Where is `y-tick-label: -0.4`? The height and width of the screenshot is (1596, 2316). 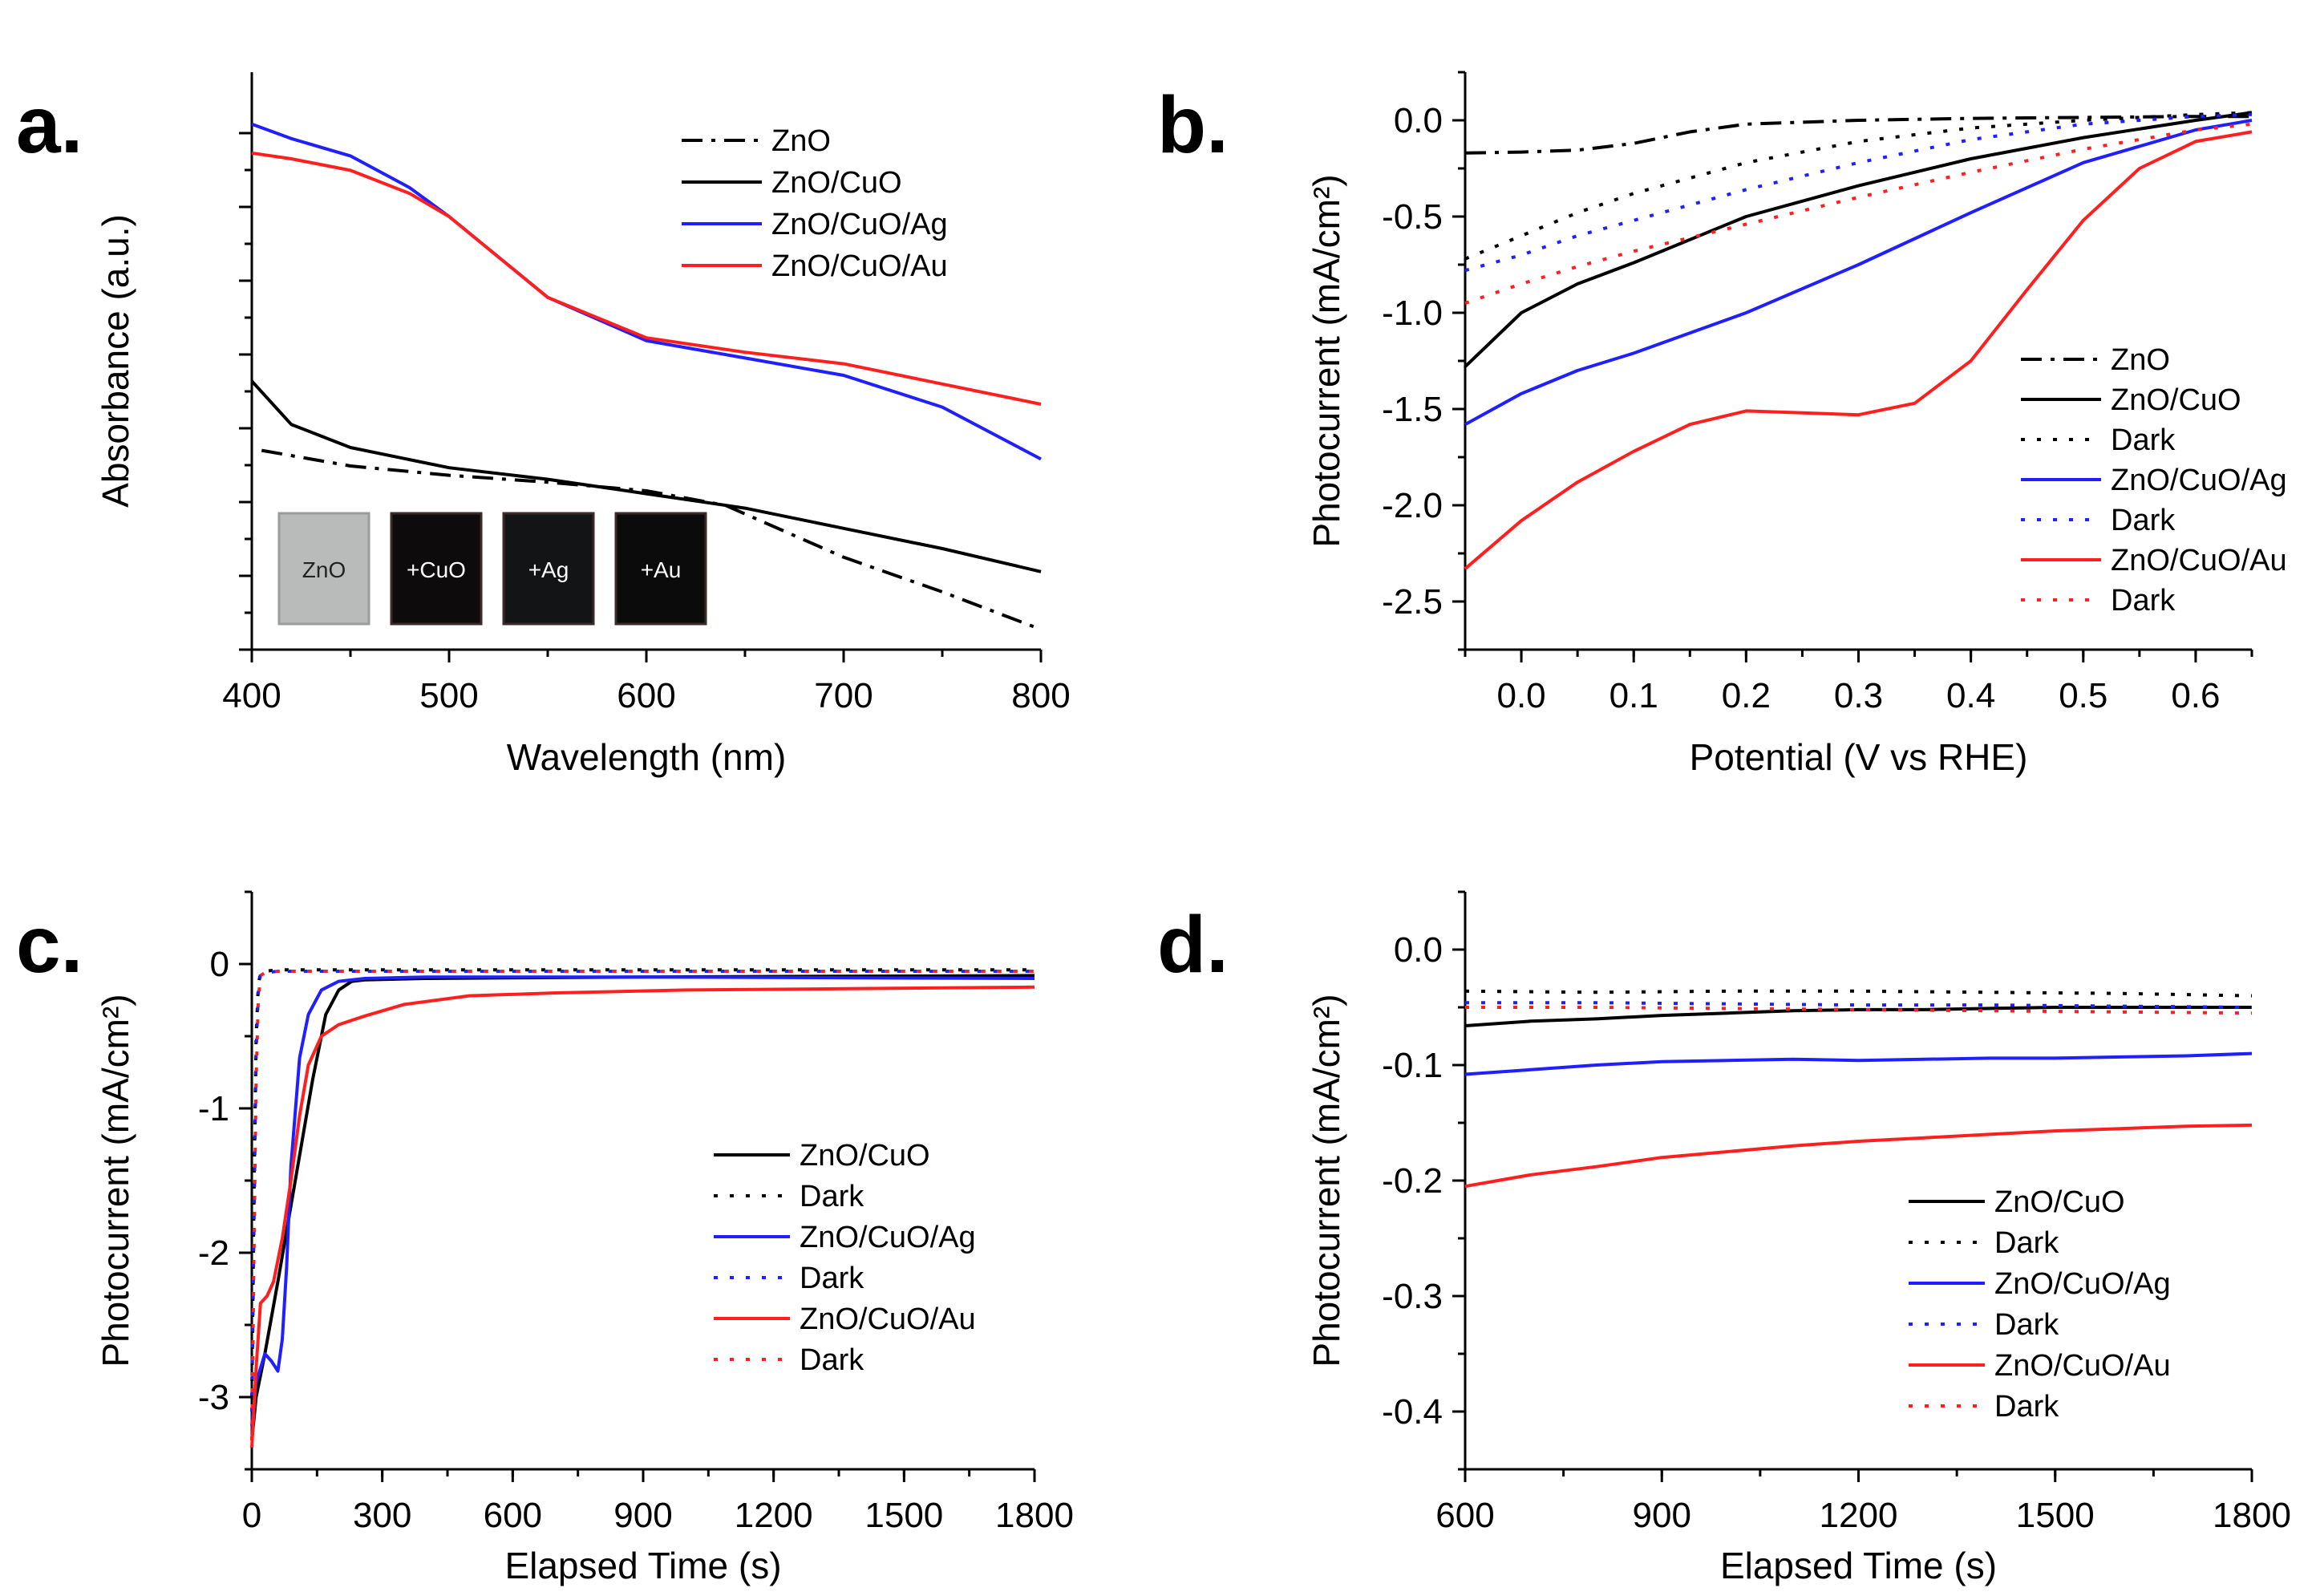 y-tick-label: -0.4 is located at coordinates (1412, 1412).